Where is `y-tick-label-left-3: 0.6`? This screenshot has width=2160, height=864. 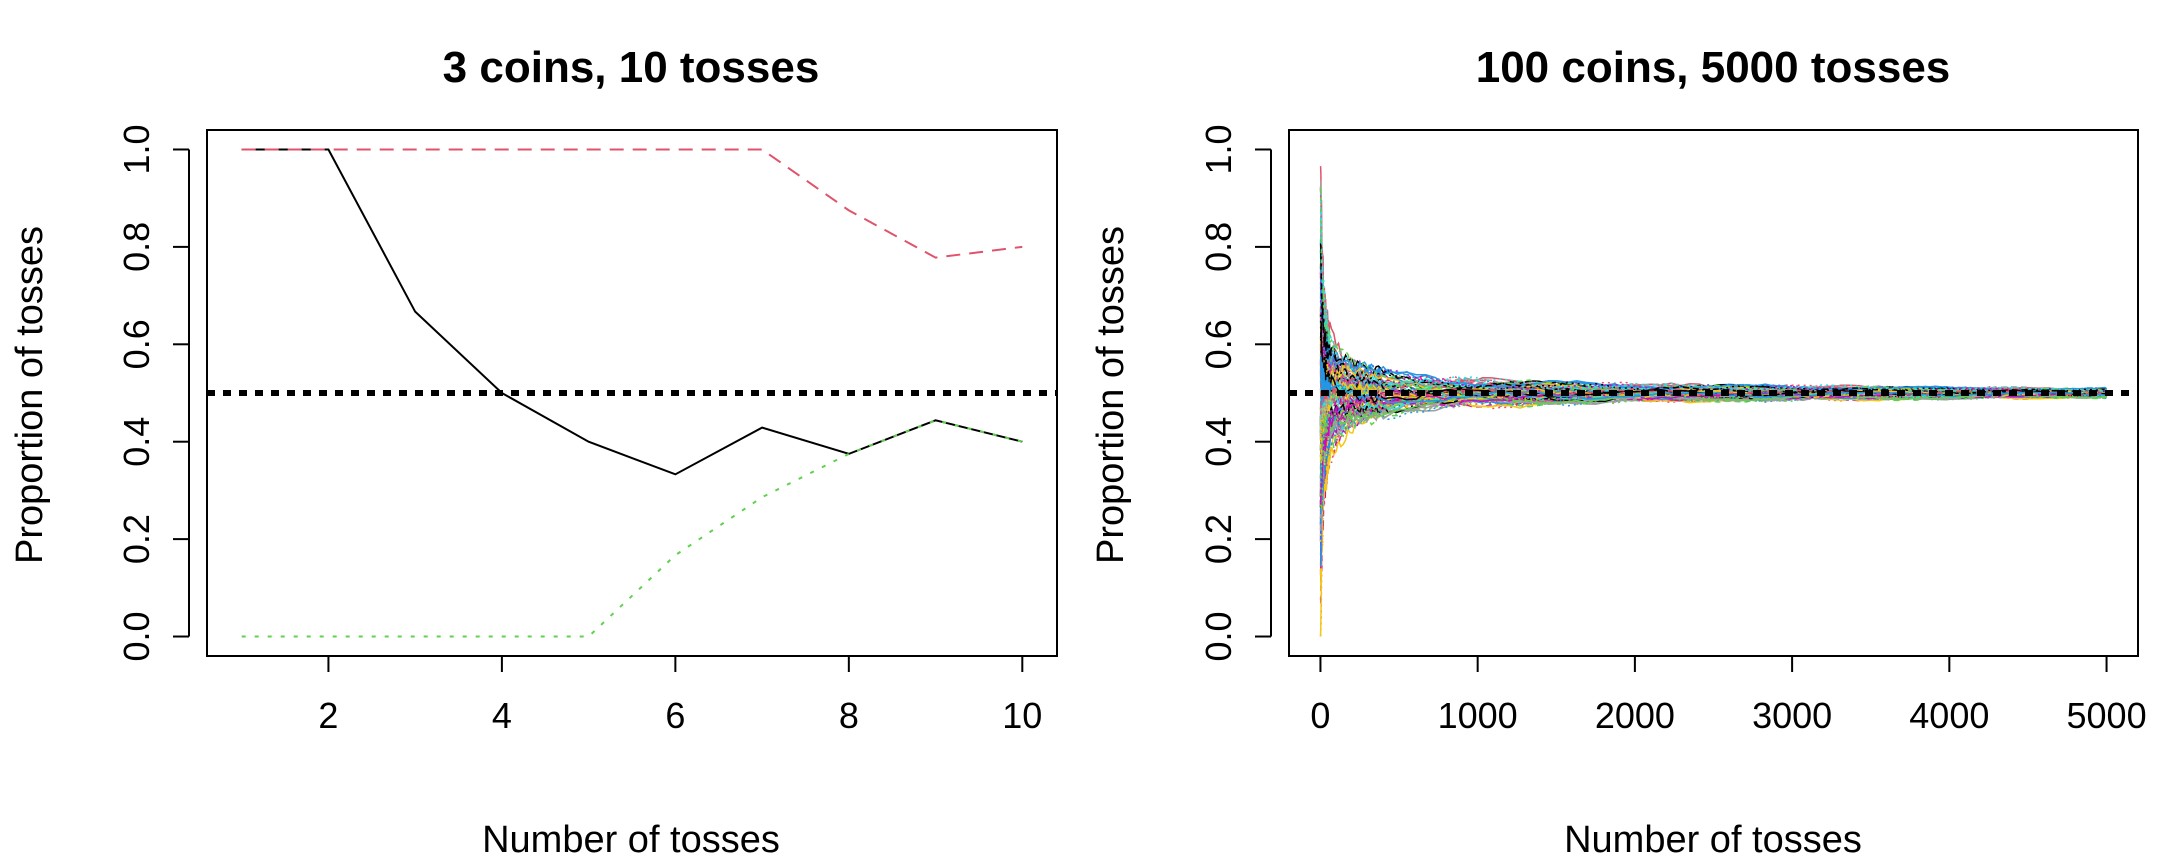 y-tick-label-left-3: 0.6 is located at coordinates (136, 344).